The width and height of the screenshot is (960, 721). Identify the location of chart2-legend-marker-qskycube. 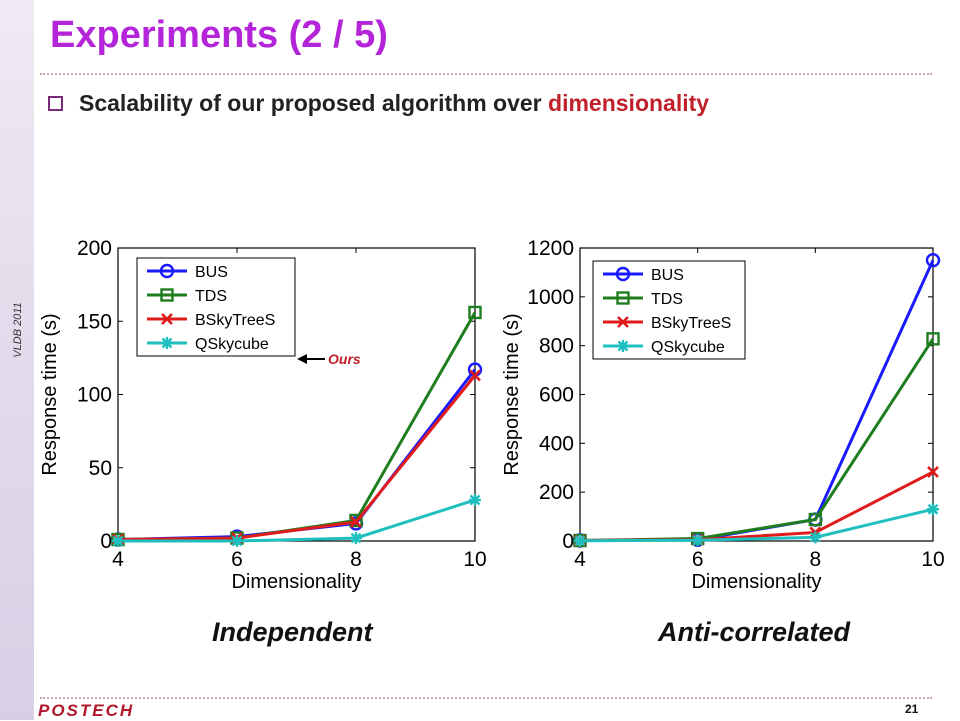
(623, 346).